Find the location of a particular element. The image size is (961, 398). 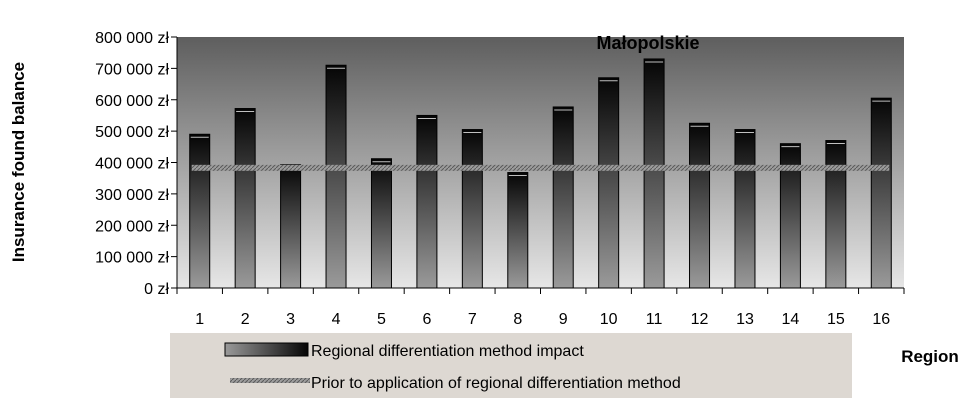

y-tick-label: 800 000 zł is located at coordinates (132, 38).